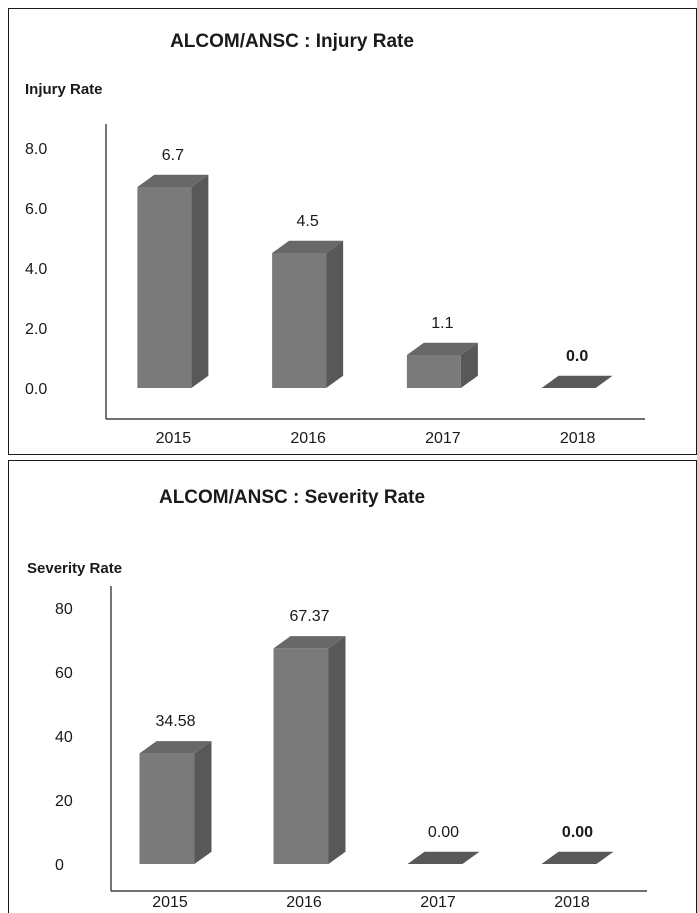 This screenshot has height=913, width=697. Describe the element at coordinates (173, 155) in the screenshot. I see `data-label: 6.7` at that location.